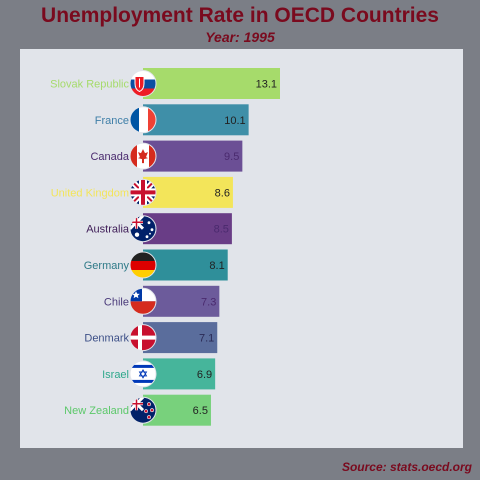  Describe the element at coordinates (221, 230) in the screenshot. I see `value-label-australia: 8.5` at that location.